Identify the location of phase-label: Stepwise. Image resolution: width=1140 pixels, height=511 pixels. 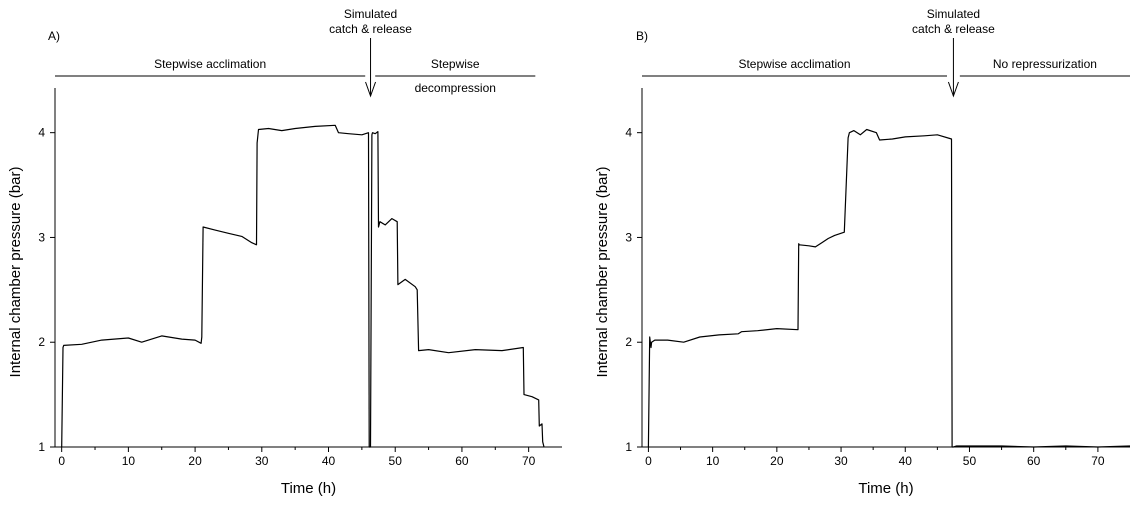
(455, 64).